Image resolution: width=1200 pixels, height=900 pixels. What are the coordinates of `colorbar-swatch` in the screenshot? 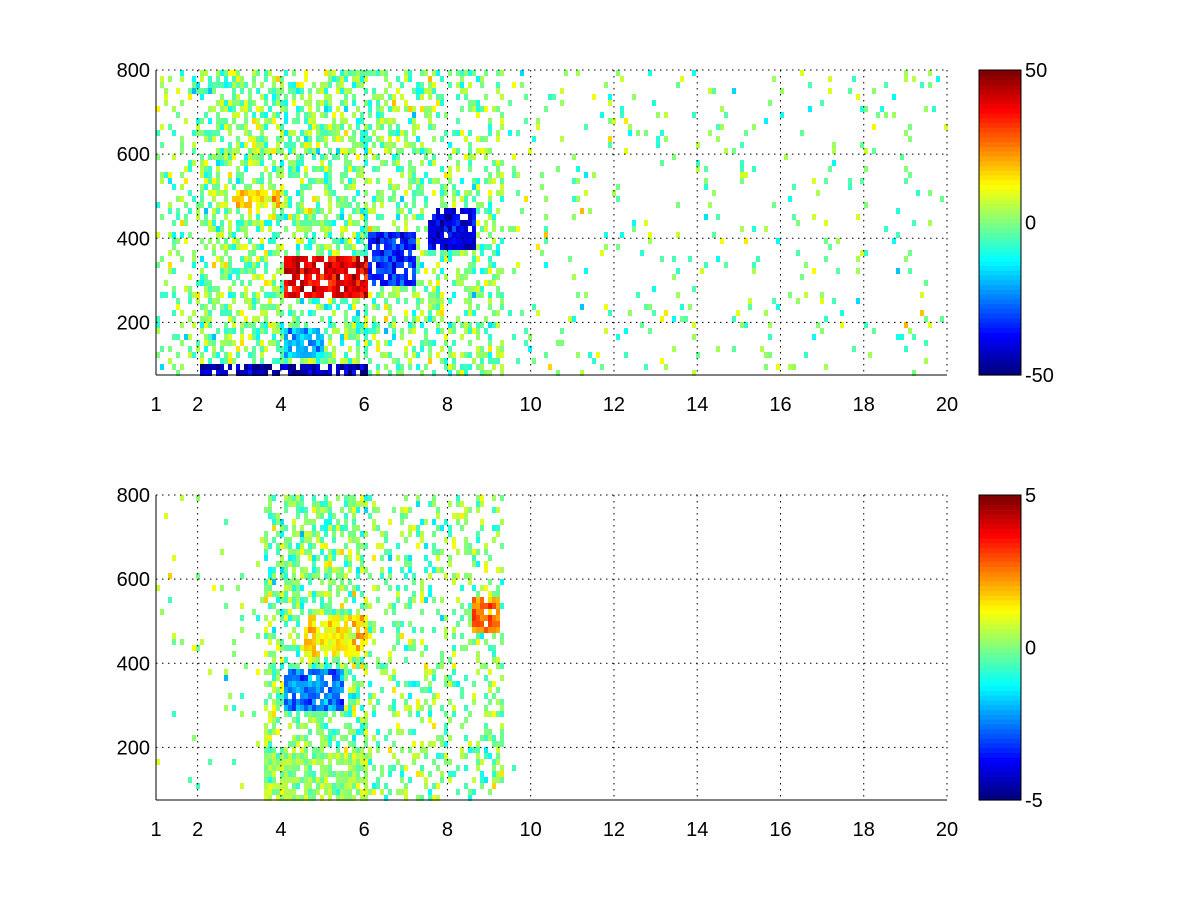 It's located at (1000, 507).